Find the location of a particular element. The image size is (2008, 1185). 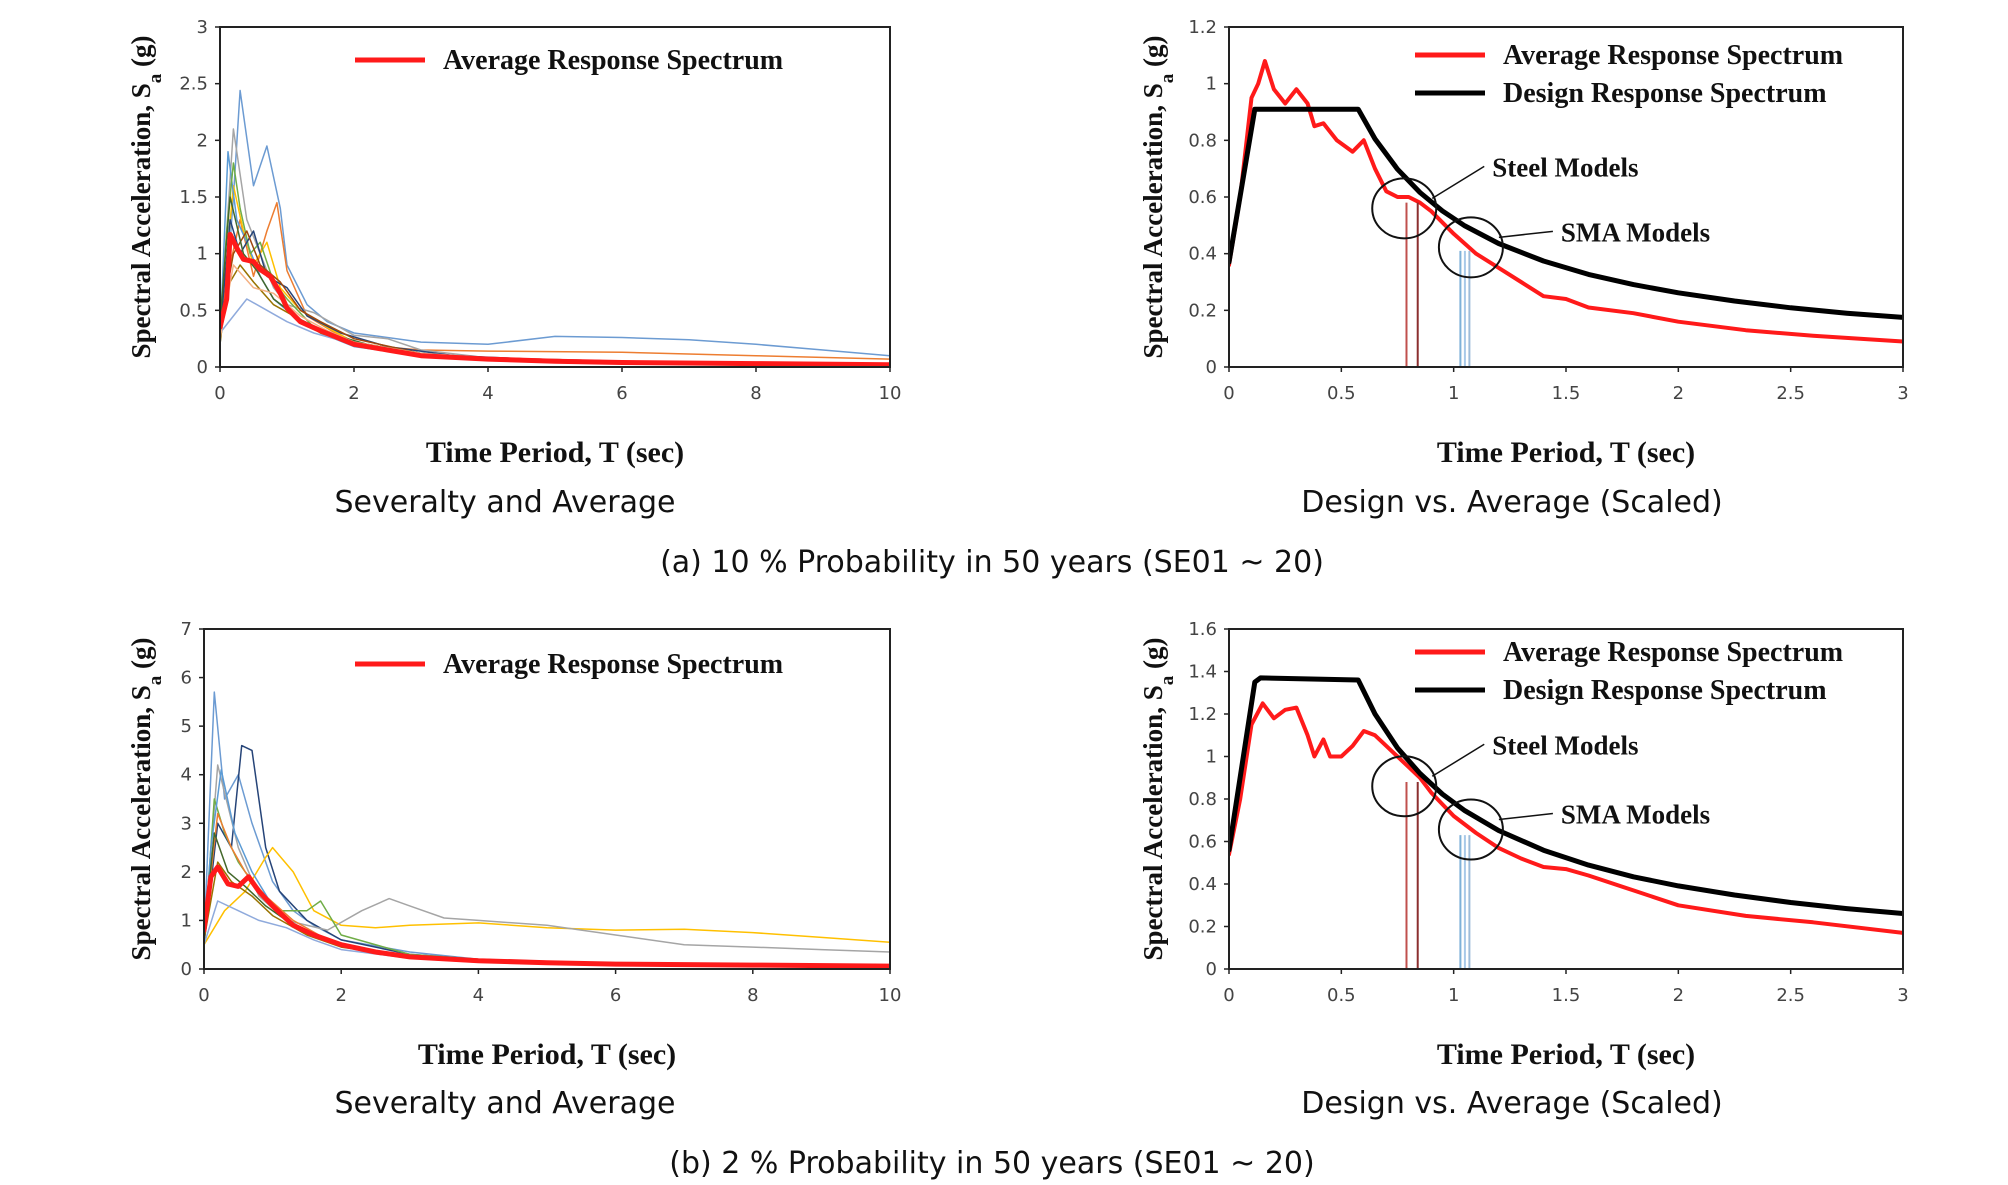

x-tick-label: 6 is located at coordinates (615, 995).